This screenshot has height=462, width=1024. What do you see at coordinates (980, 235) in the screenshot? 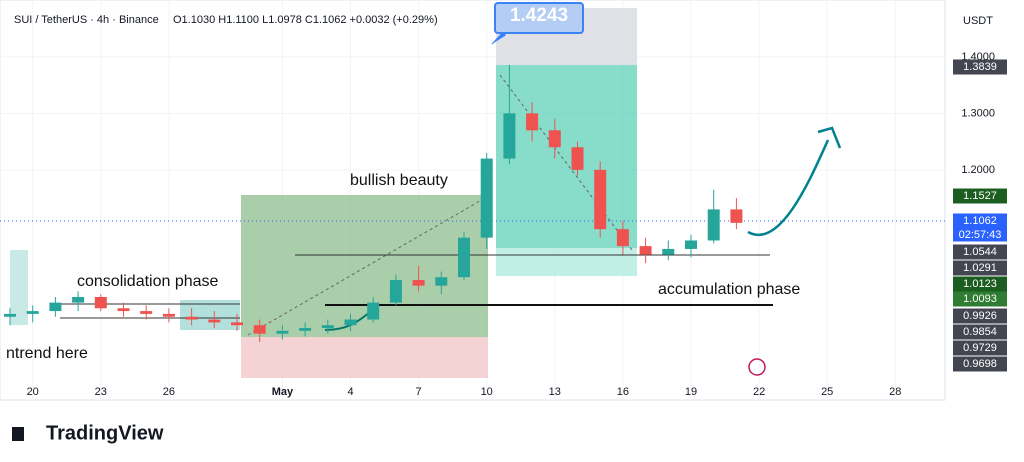
I see `countdown: 02:57:43` at bounding box center [980, 235].